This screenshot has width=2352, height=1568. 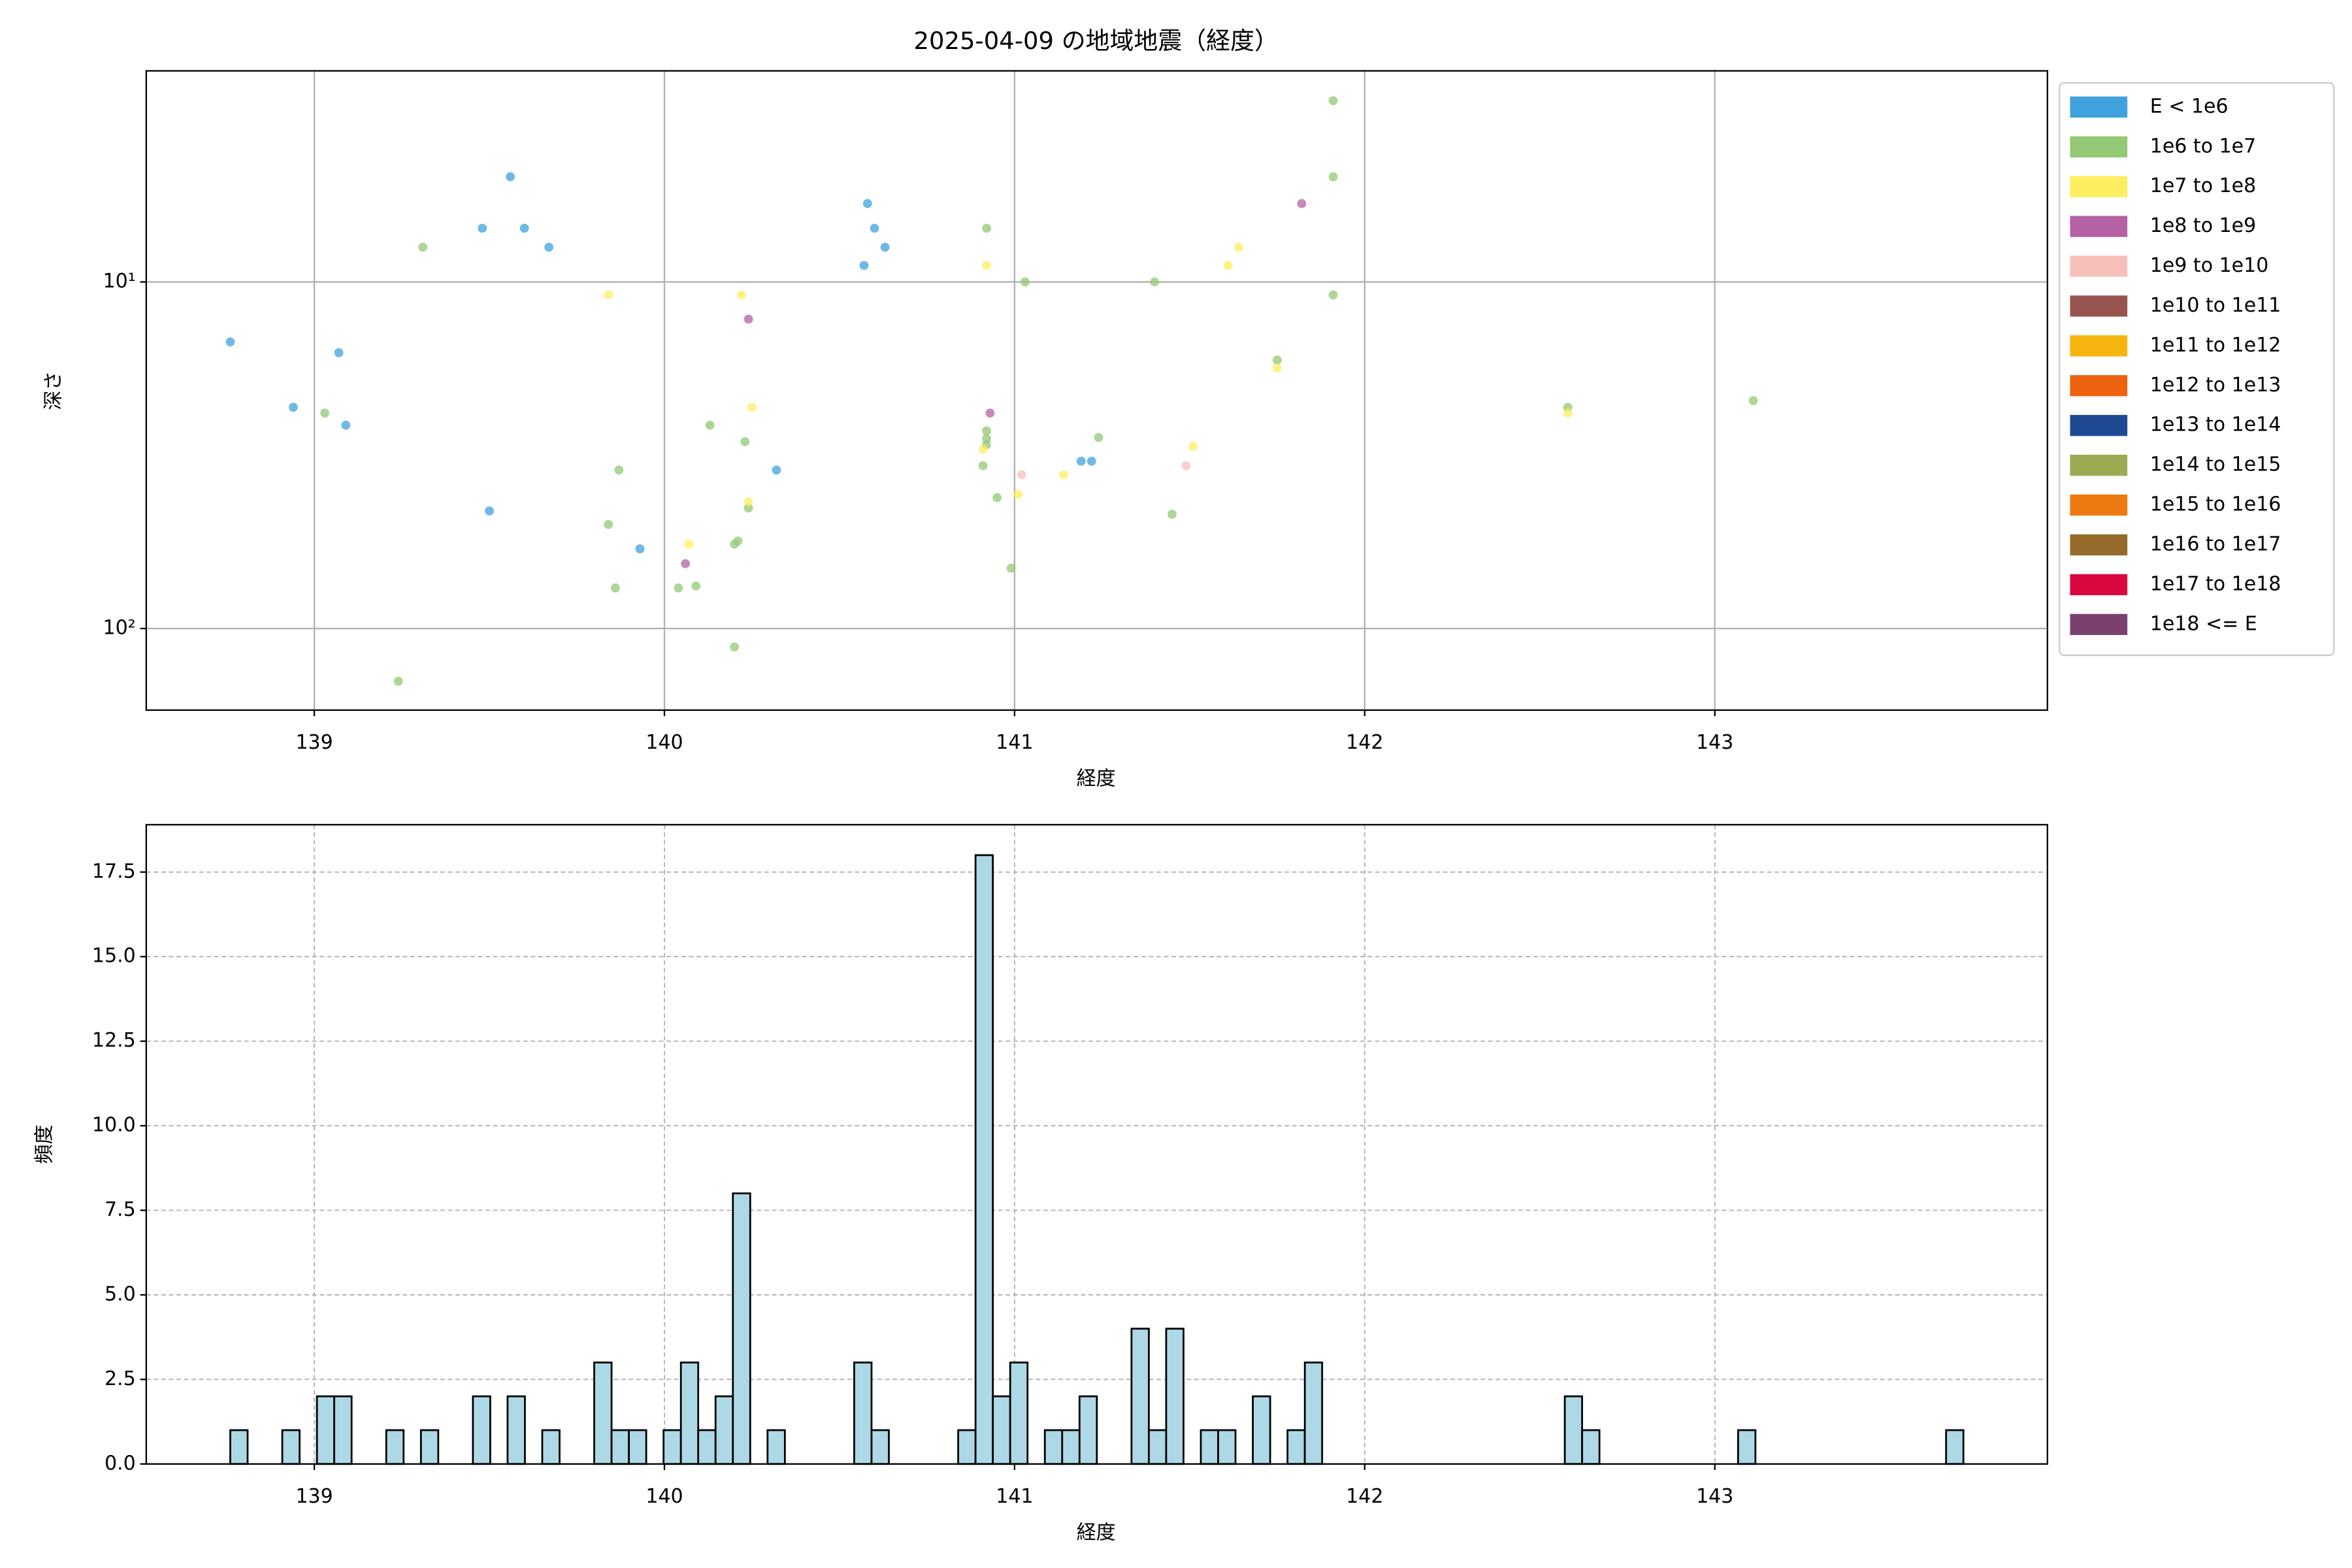 What do you see at coordinates (2203, 623) in the screenshot?
I see `legend-label: 1e18 <= E` at bounding box center [2203, 623].